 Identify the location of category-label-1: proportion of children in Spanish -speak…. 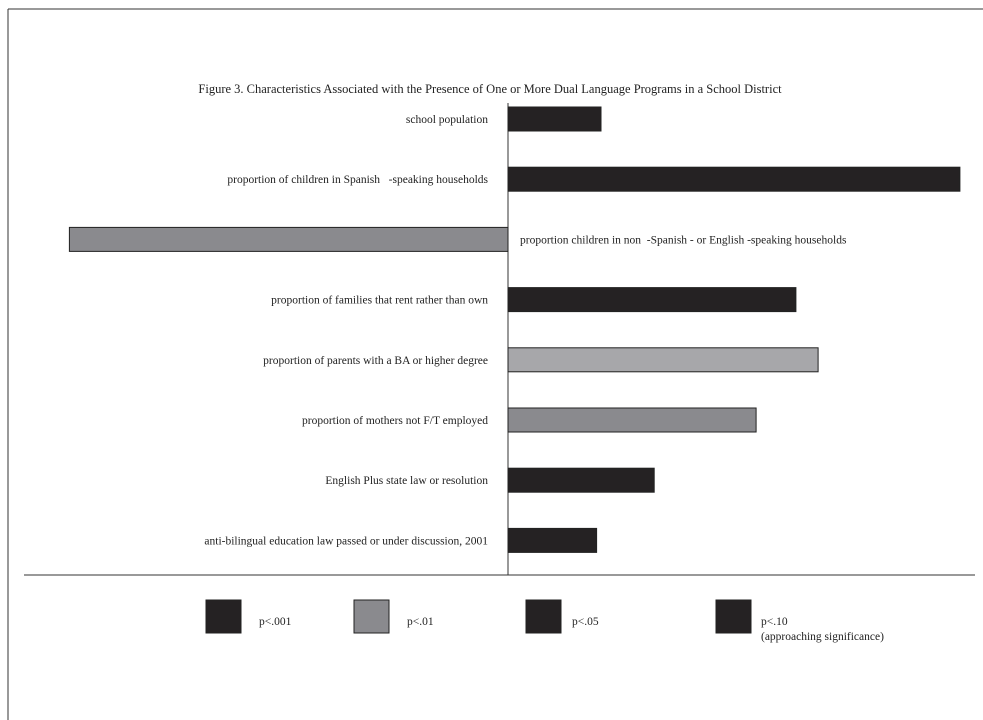
(357, 180).